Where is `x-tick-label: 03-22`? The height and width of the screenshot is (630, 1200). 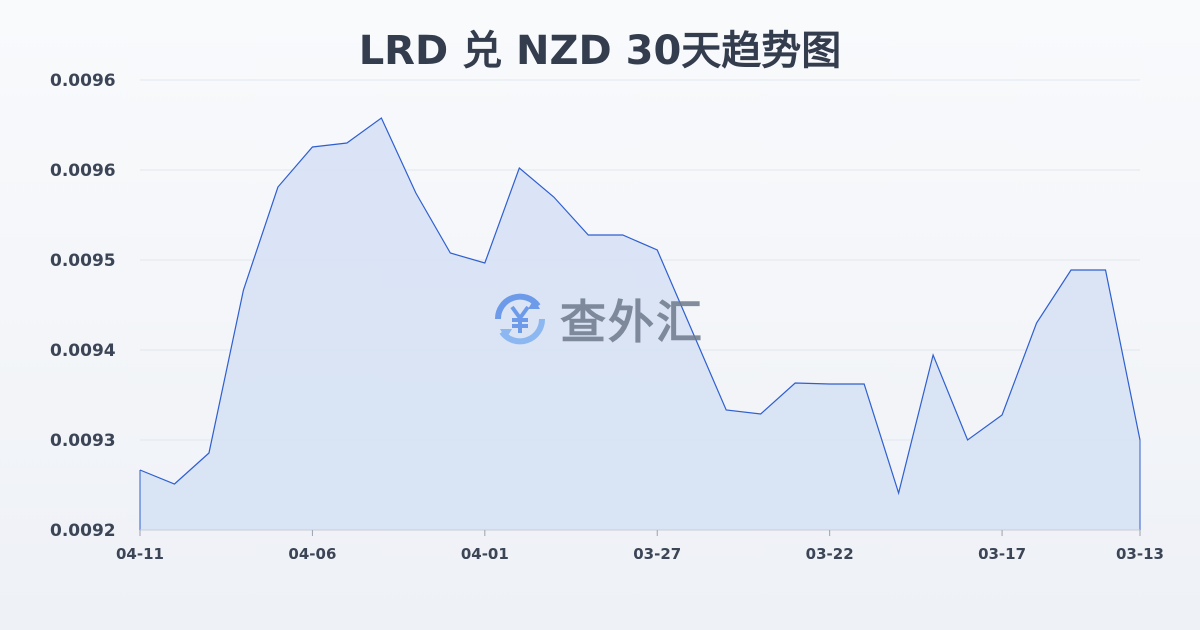
x-tick-label: 03-22 is located at coordinates (830, 554).